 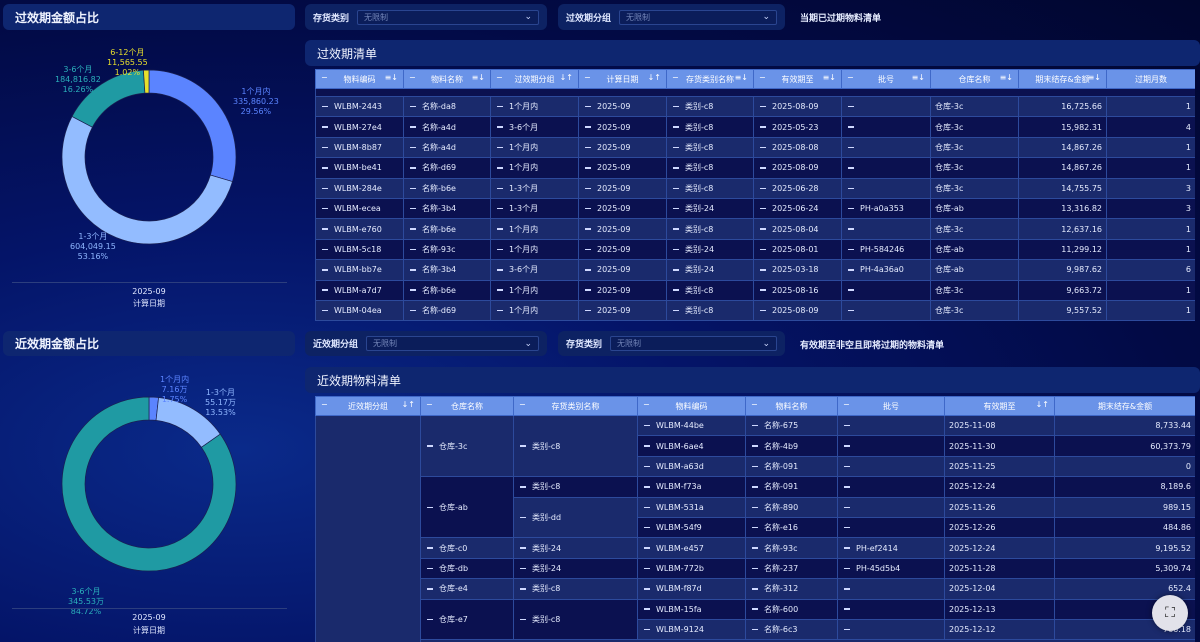 I want to click on fullscreen-button: ⛶, so click(x=1170, y=613).